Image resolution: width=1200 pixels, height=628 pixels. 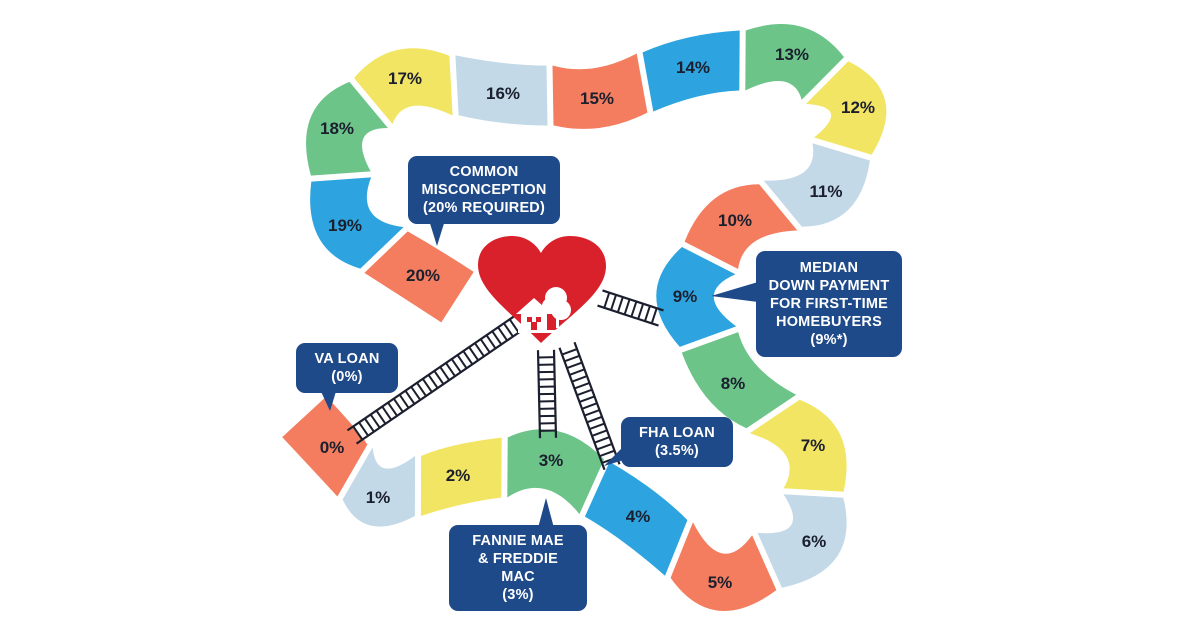 I want to click on callout-va-loan: VA LOAN (0%), so click(x=347, y=368).